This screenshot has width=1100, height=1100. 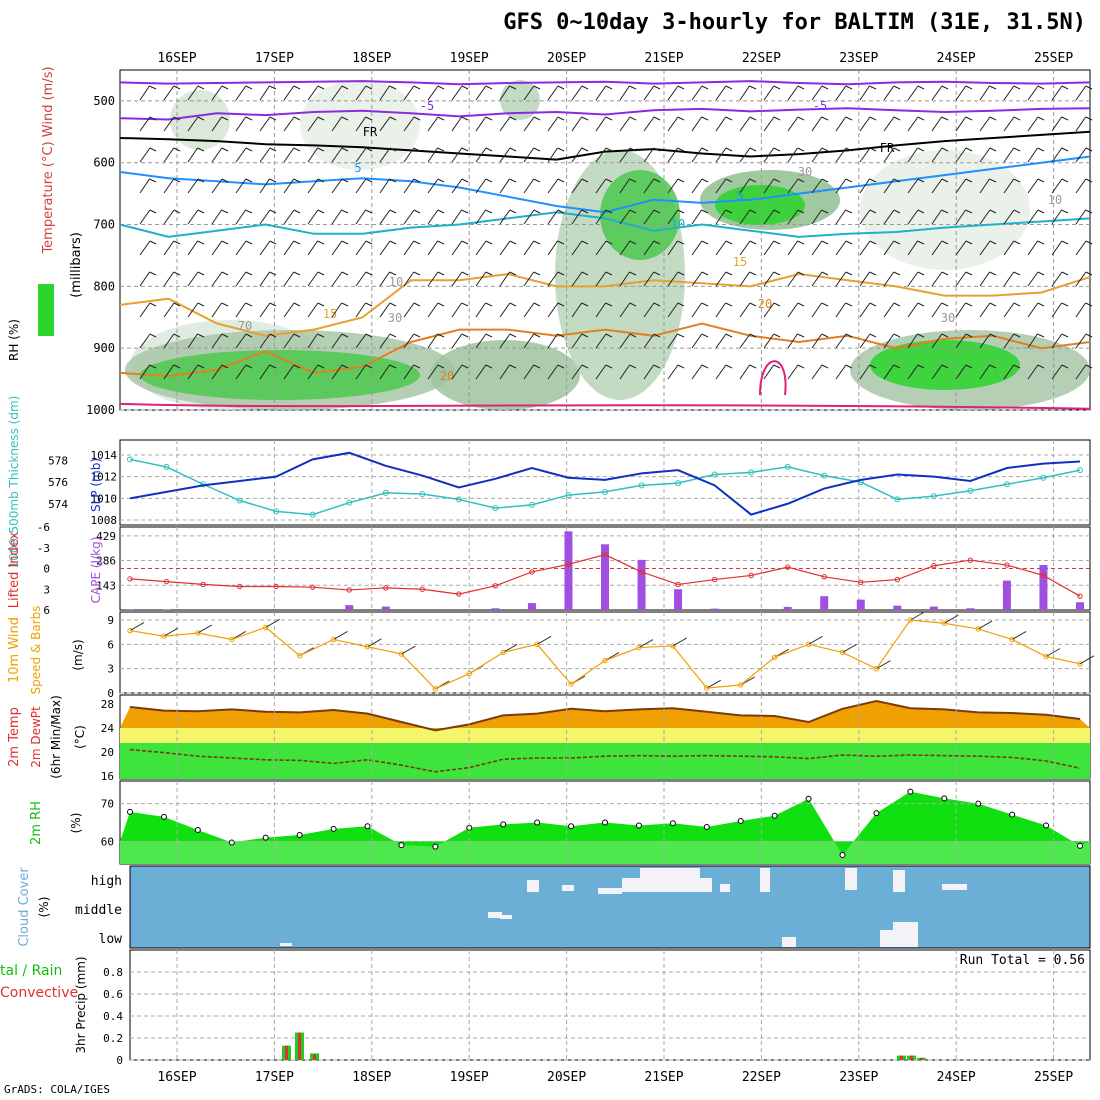 What do you see at coordinates (46, 310) in the screenshot?
I see `rh-legend-swatch` at bounding box center [46, 310].